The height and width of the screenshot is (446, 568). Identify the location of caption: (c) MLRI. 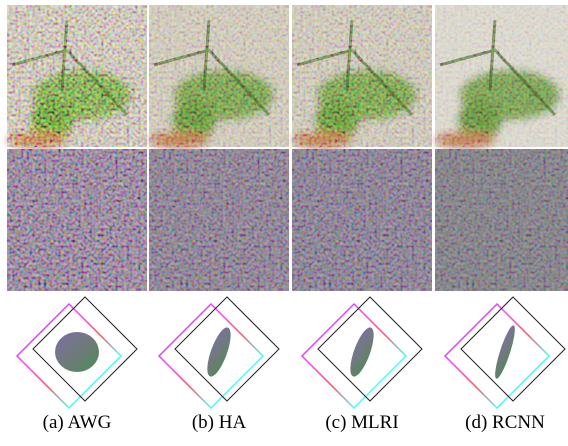
(361, 422).